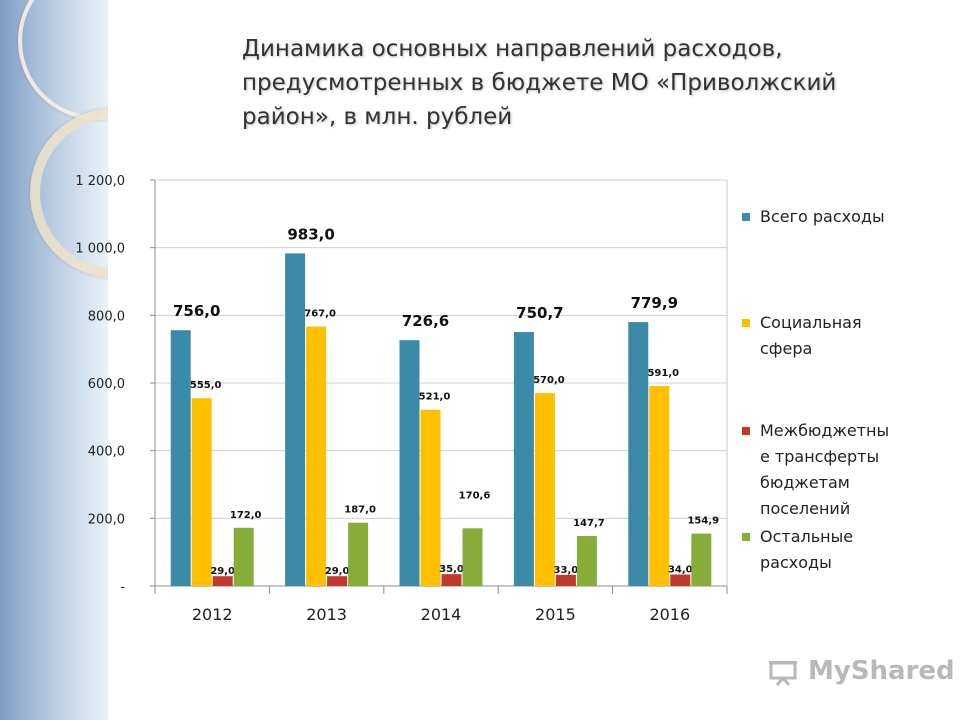 This screenshot has width=960, height=720. I want to click on decorative-side-band, so click(54, 360).